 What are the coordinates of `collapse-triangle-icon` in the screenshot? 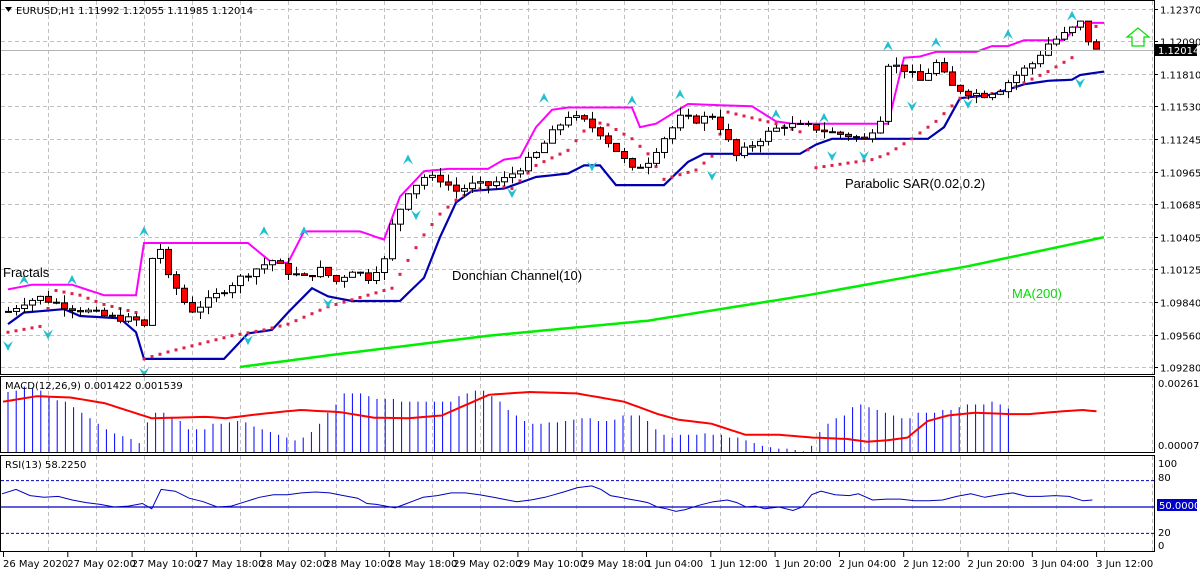 It's located at (8, 9).